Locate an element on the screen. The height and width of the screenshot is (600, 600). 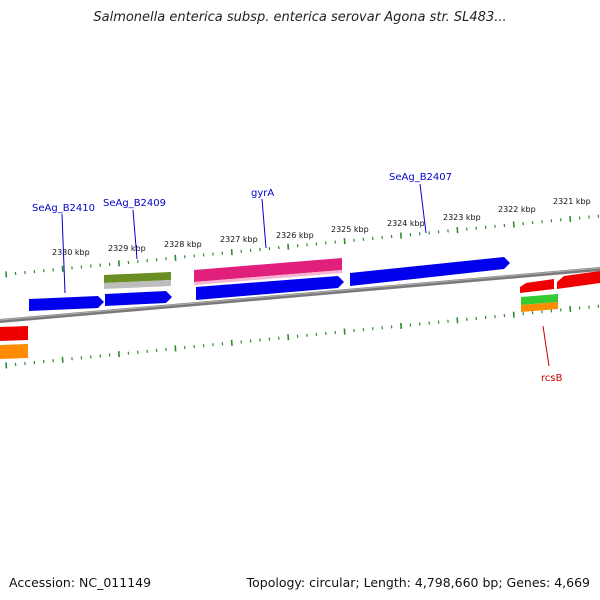
cds-feature-green is located at coordinates (539, 299).